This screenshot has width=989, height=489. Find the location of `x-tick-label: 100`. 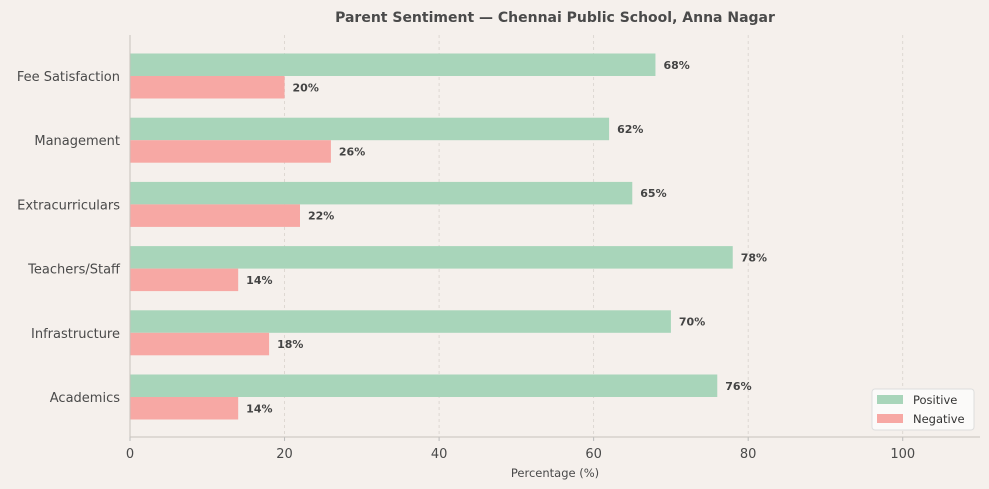

x-tick-label: 100 is located at coordinates (902, 454).